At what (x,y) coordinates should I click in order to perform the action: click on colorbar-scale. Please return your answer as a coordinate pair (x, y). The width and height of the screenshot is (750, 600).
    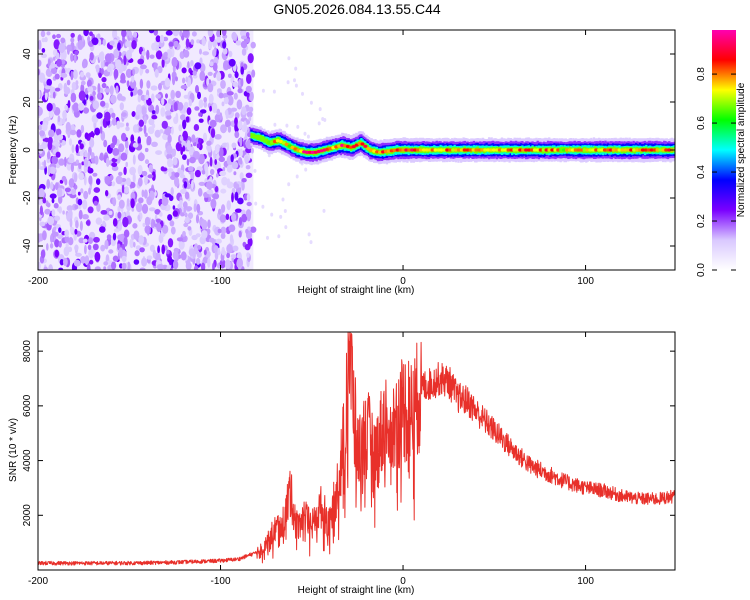
    Looking at the image, I should click on (724, 150).